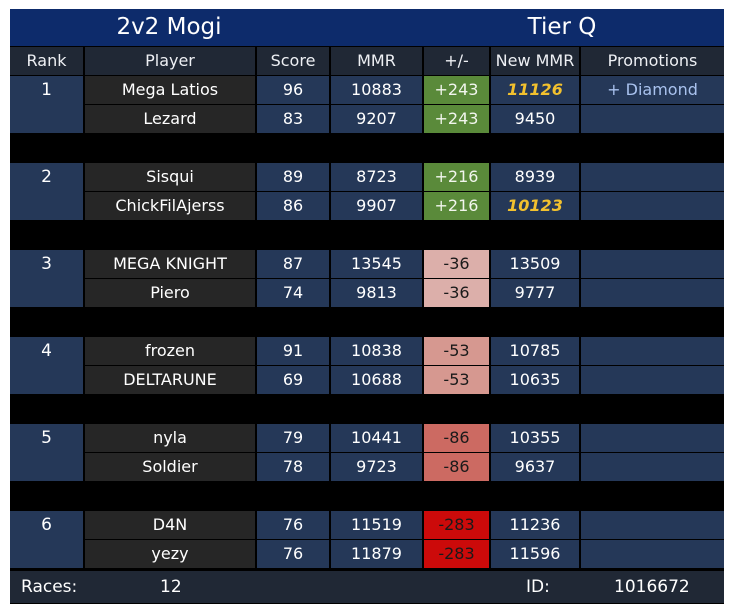 Image resolution: width=733 pixels, height=611 pixels. Describe the element at coordinates (170, 467) in the screenshot. I see `player-name: Soldier` at that location.